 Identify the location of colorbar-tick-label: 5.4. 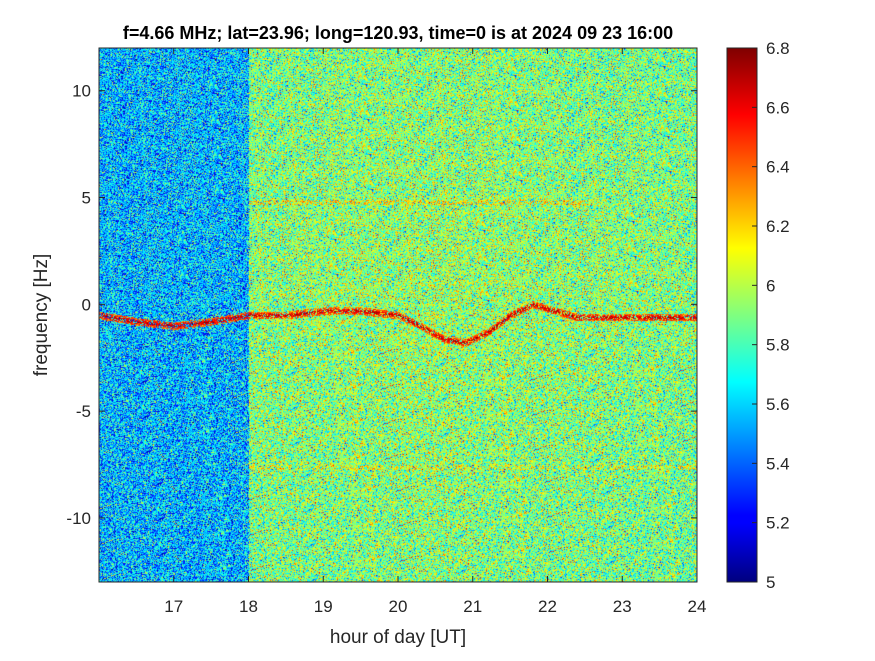
(778, 463).